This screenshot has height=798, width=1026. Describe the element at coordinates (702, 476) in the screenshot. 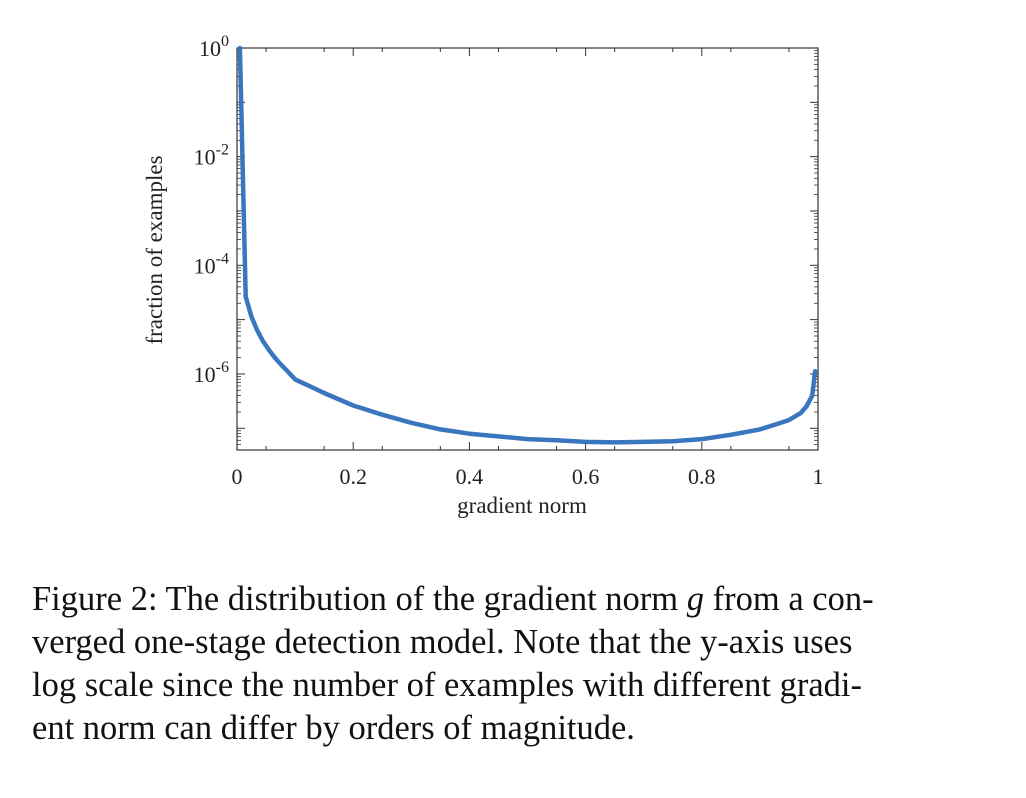

I see `x-tick-label: 0.8` at that location.